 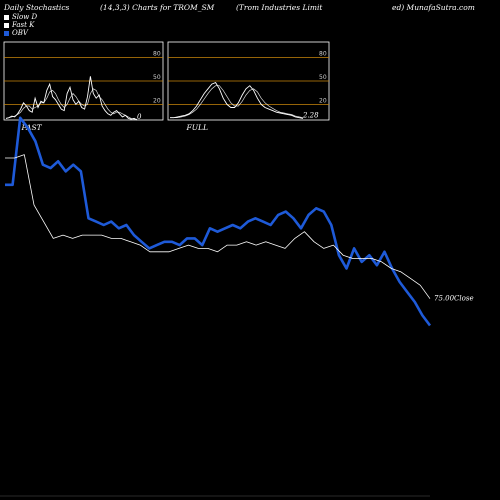 What do you see at coordinates (37, 7) in the screenshot?
I see `chart-title-left: Daily Stochastics` at bounding box center [37, 7].